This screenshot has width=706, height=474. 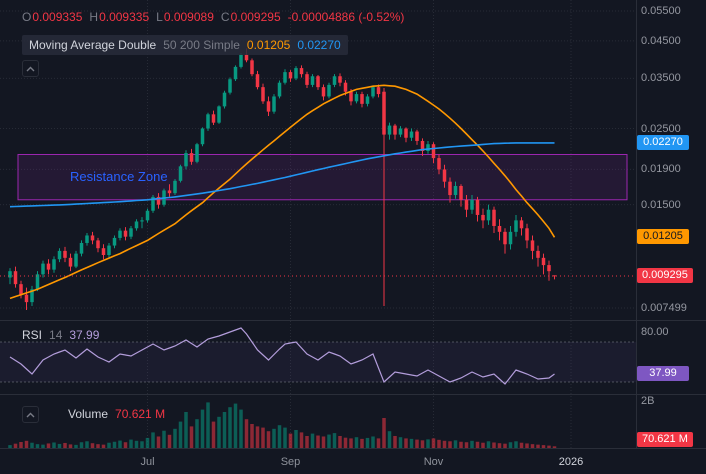 I want to click on ma200-line, so click(x=282, y=175).